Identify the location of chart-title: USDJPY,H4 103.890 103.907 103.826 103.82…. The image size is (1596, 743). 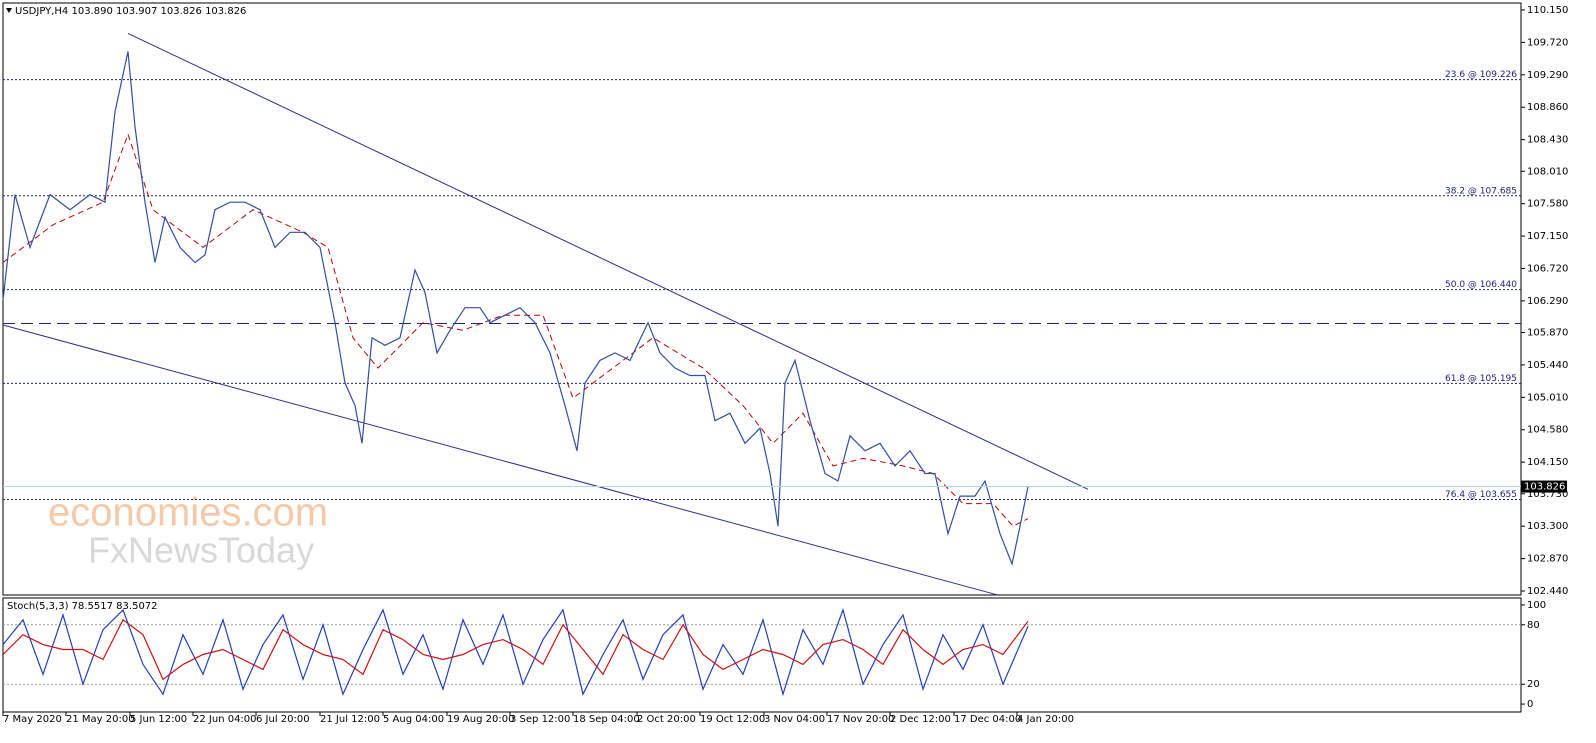
(130, 11).